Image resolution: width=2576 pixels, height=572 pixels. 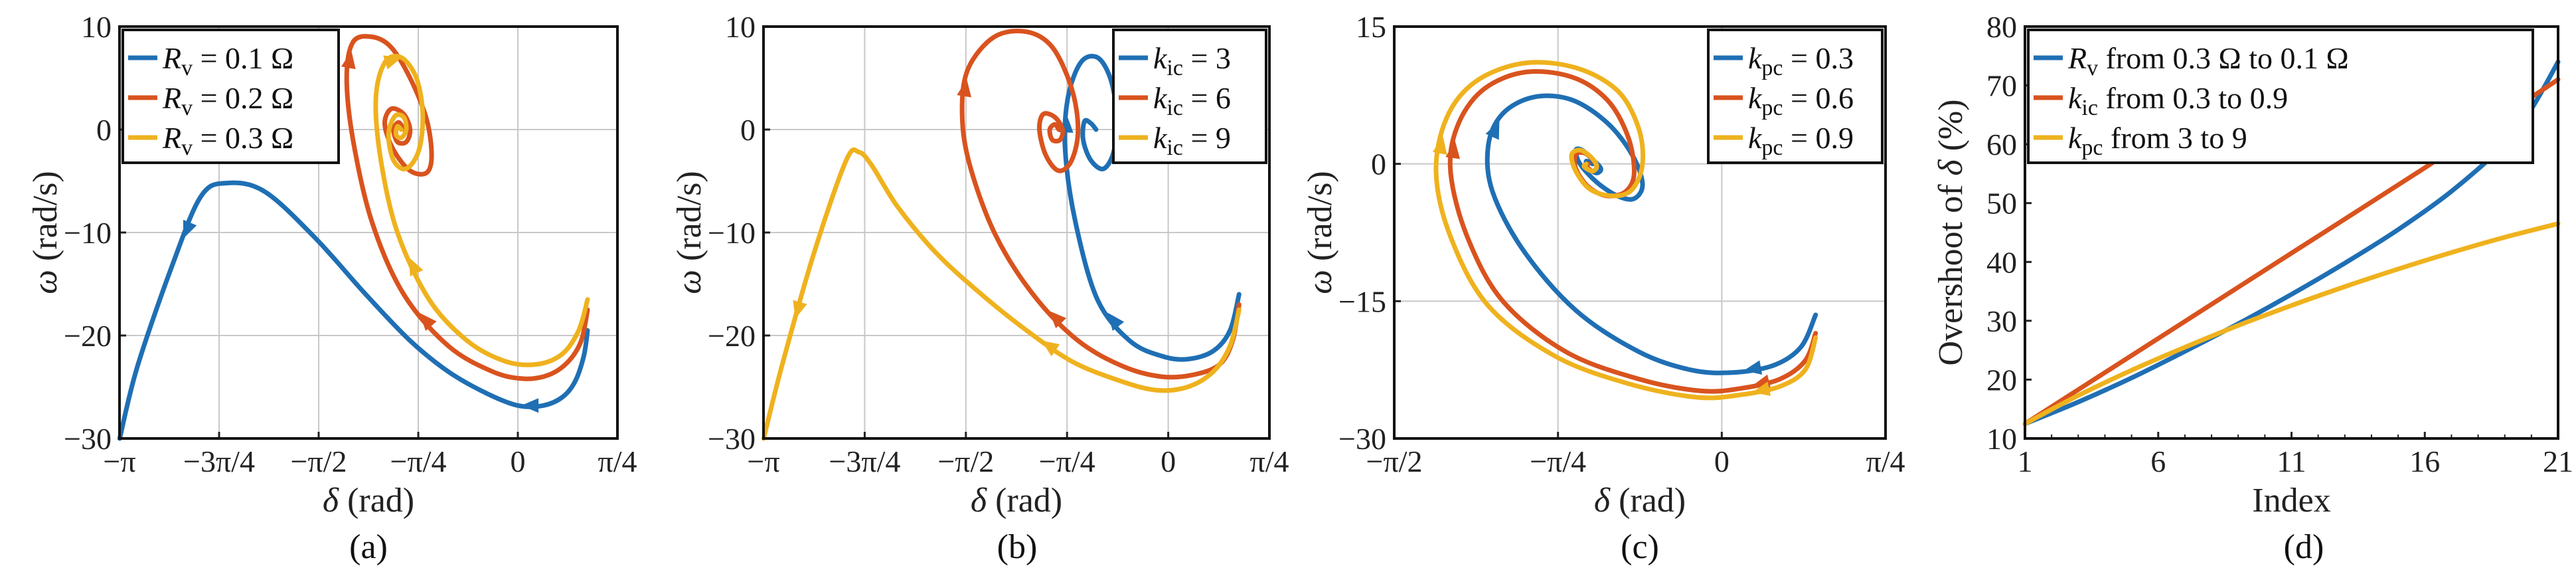 What do you see at coordinates (2001, 321) in the screenshot?
I see `y-tick-label: 30` at bounding box center [2001, 321].